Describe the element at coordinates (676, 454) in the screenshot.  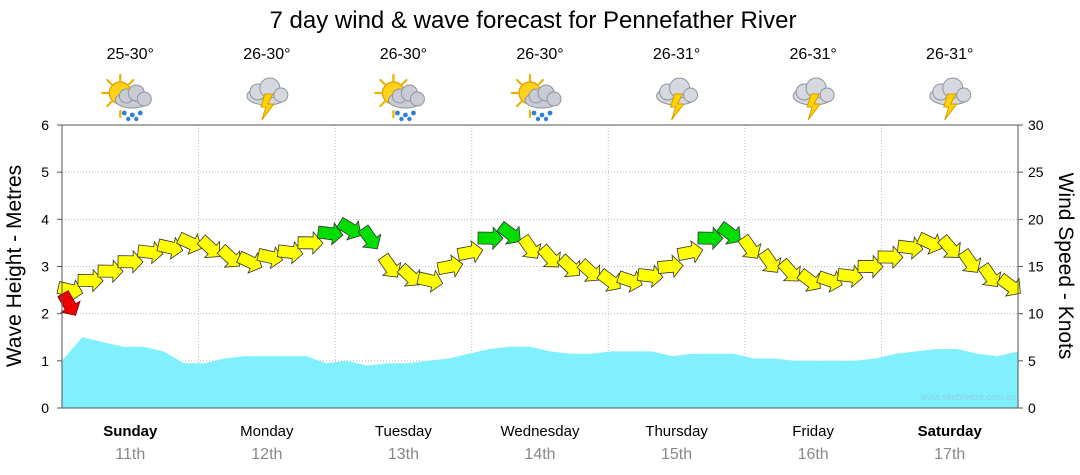
I see `day-date: 15th` at that location.